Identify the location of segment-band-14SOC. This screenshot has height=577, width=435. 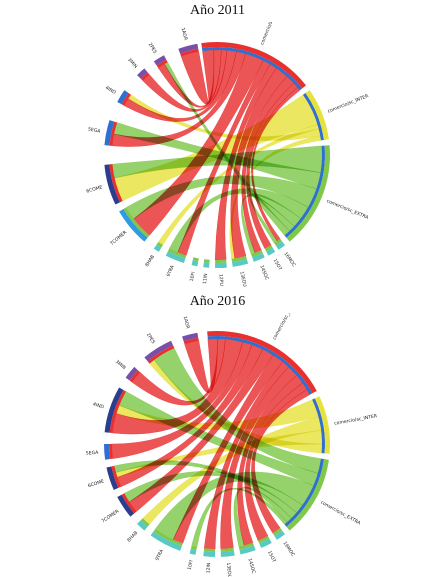
(247, 550).